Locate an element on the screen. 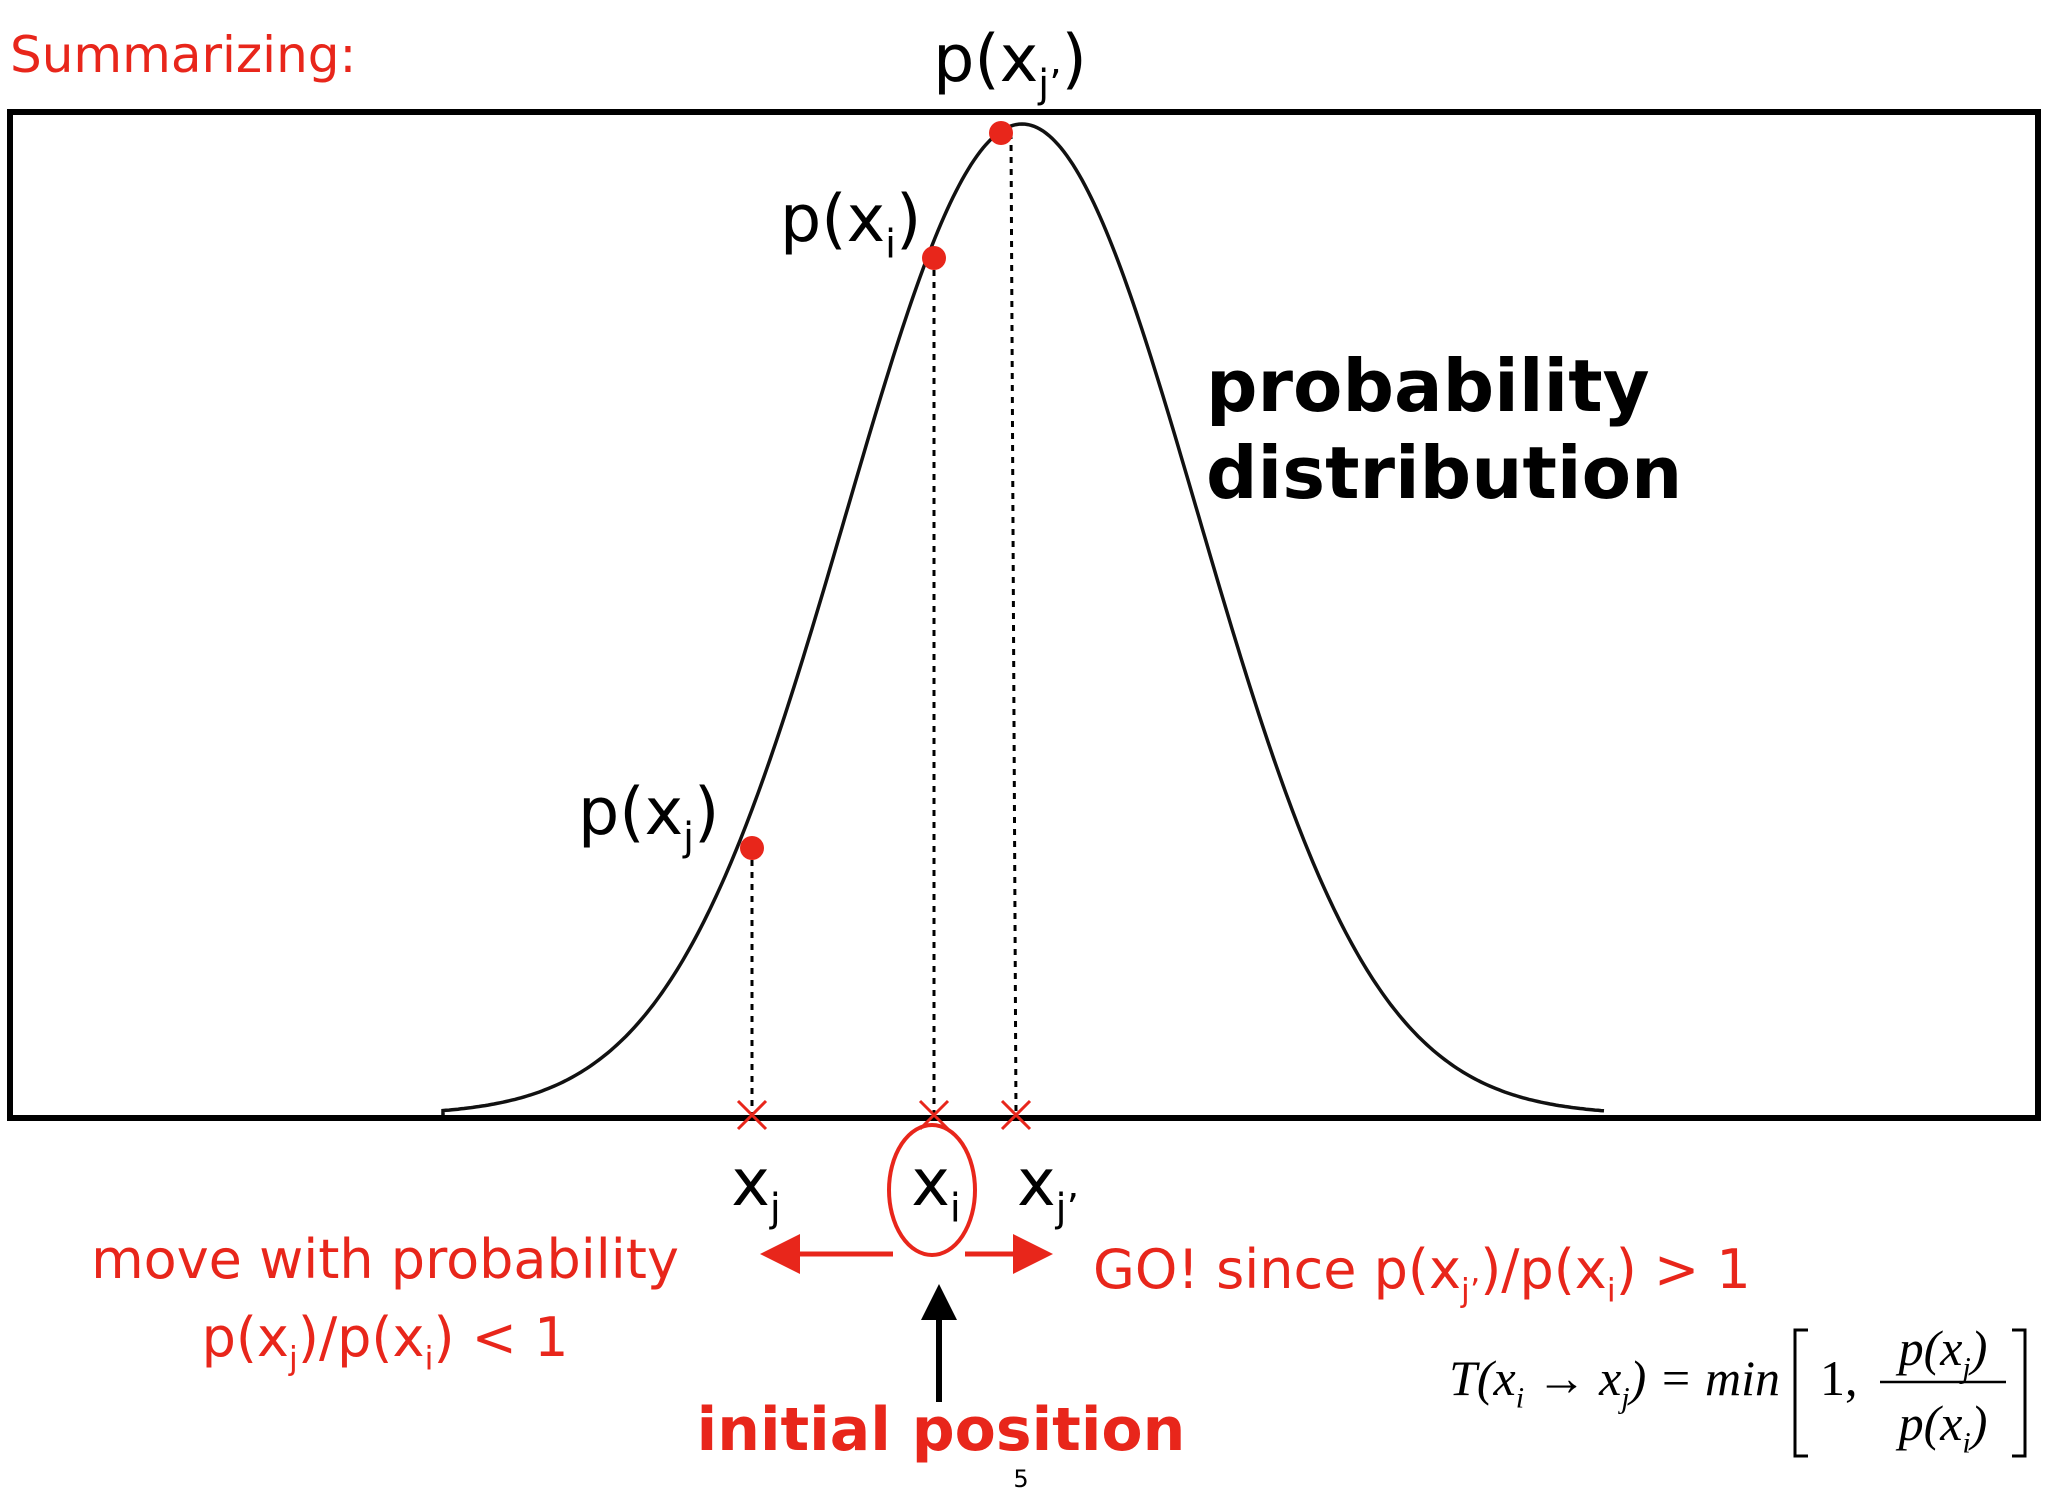  text-run: T(x is located at coordinates (1482, 1378).